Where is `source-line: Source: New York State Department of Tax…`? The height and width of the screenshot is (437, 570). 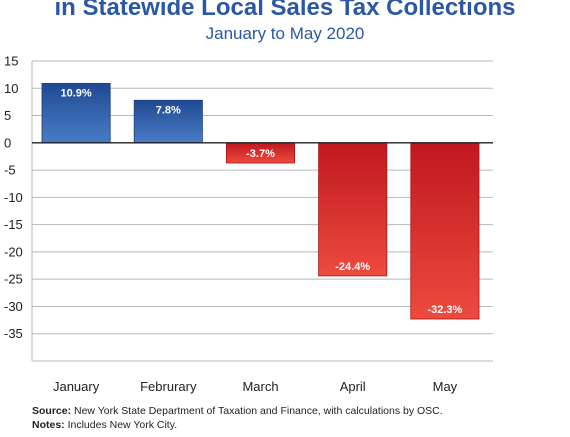
source-line: Source: New York State Department of Tax… is located at coordinates (237, 411).